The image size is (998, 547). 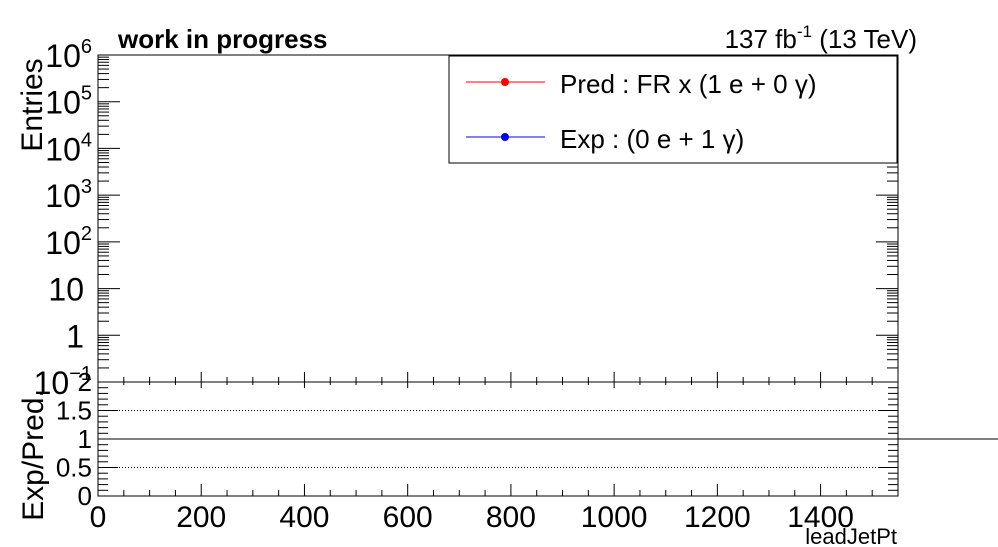 What do you see at coordinates (86, 234) in the screenshot?
I see `main-y-tick-exponent: 2` at bounding box center [86, 234].